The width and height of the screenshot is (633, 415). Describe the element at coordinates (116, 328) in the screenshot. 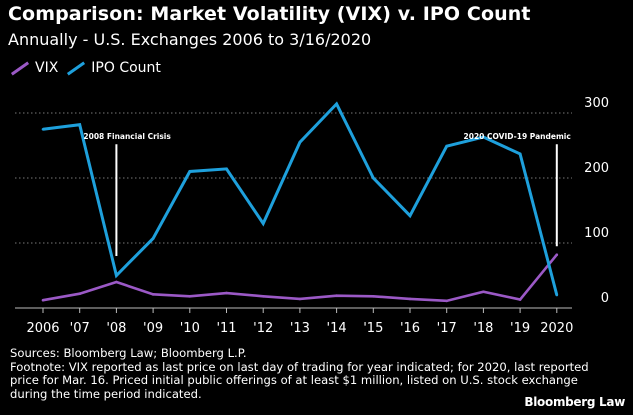

I see `x-tick-label: '08` at that location.